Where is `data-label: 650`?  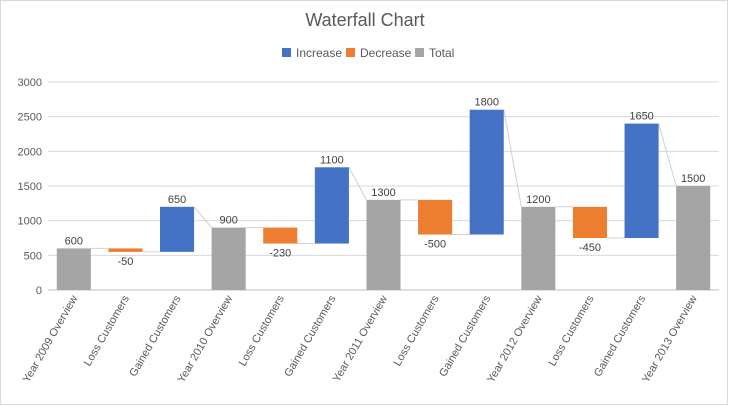 data-label: 650 is located at coordinates (177, 200).